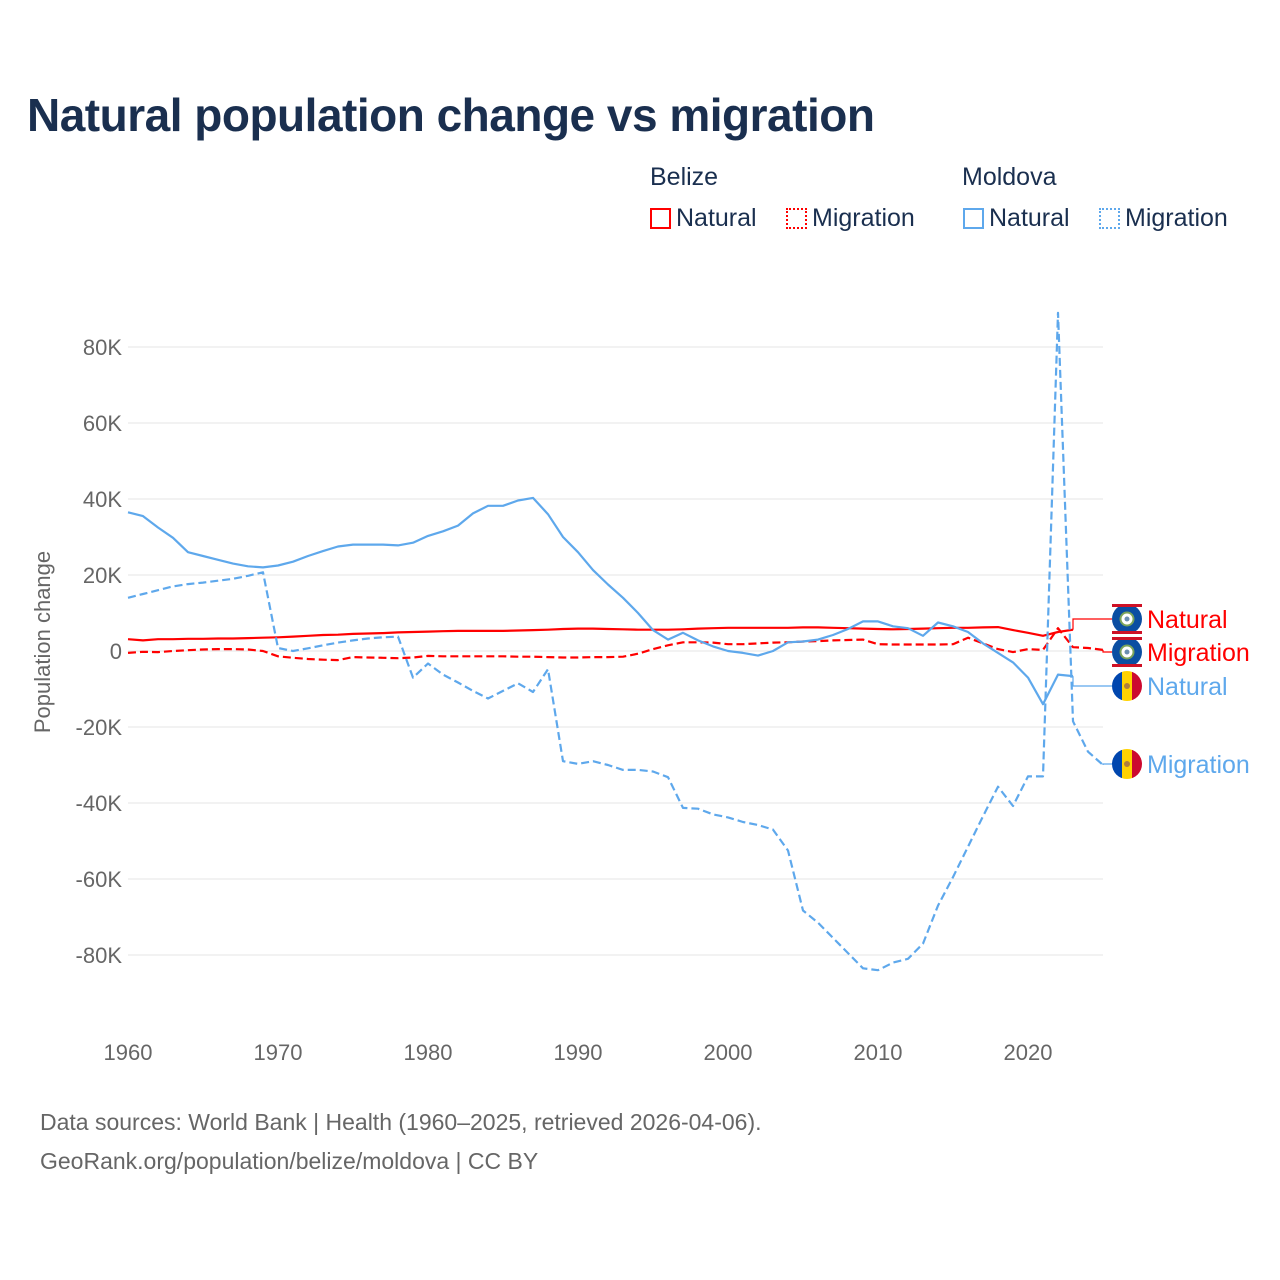 The height and width of the screenshot is (1280, 1280). I want to click on y-tick-label: 20K, so click(102, 575).